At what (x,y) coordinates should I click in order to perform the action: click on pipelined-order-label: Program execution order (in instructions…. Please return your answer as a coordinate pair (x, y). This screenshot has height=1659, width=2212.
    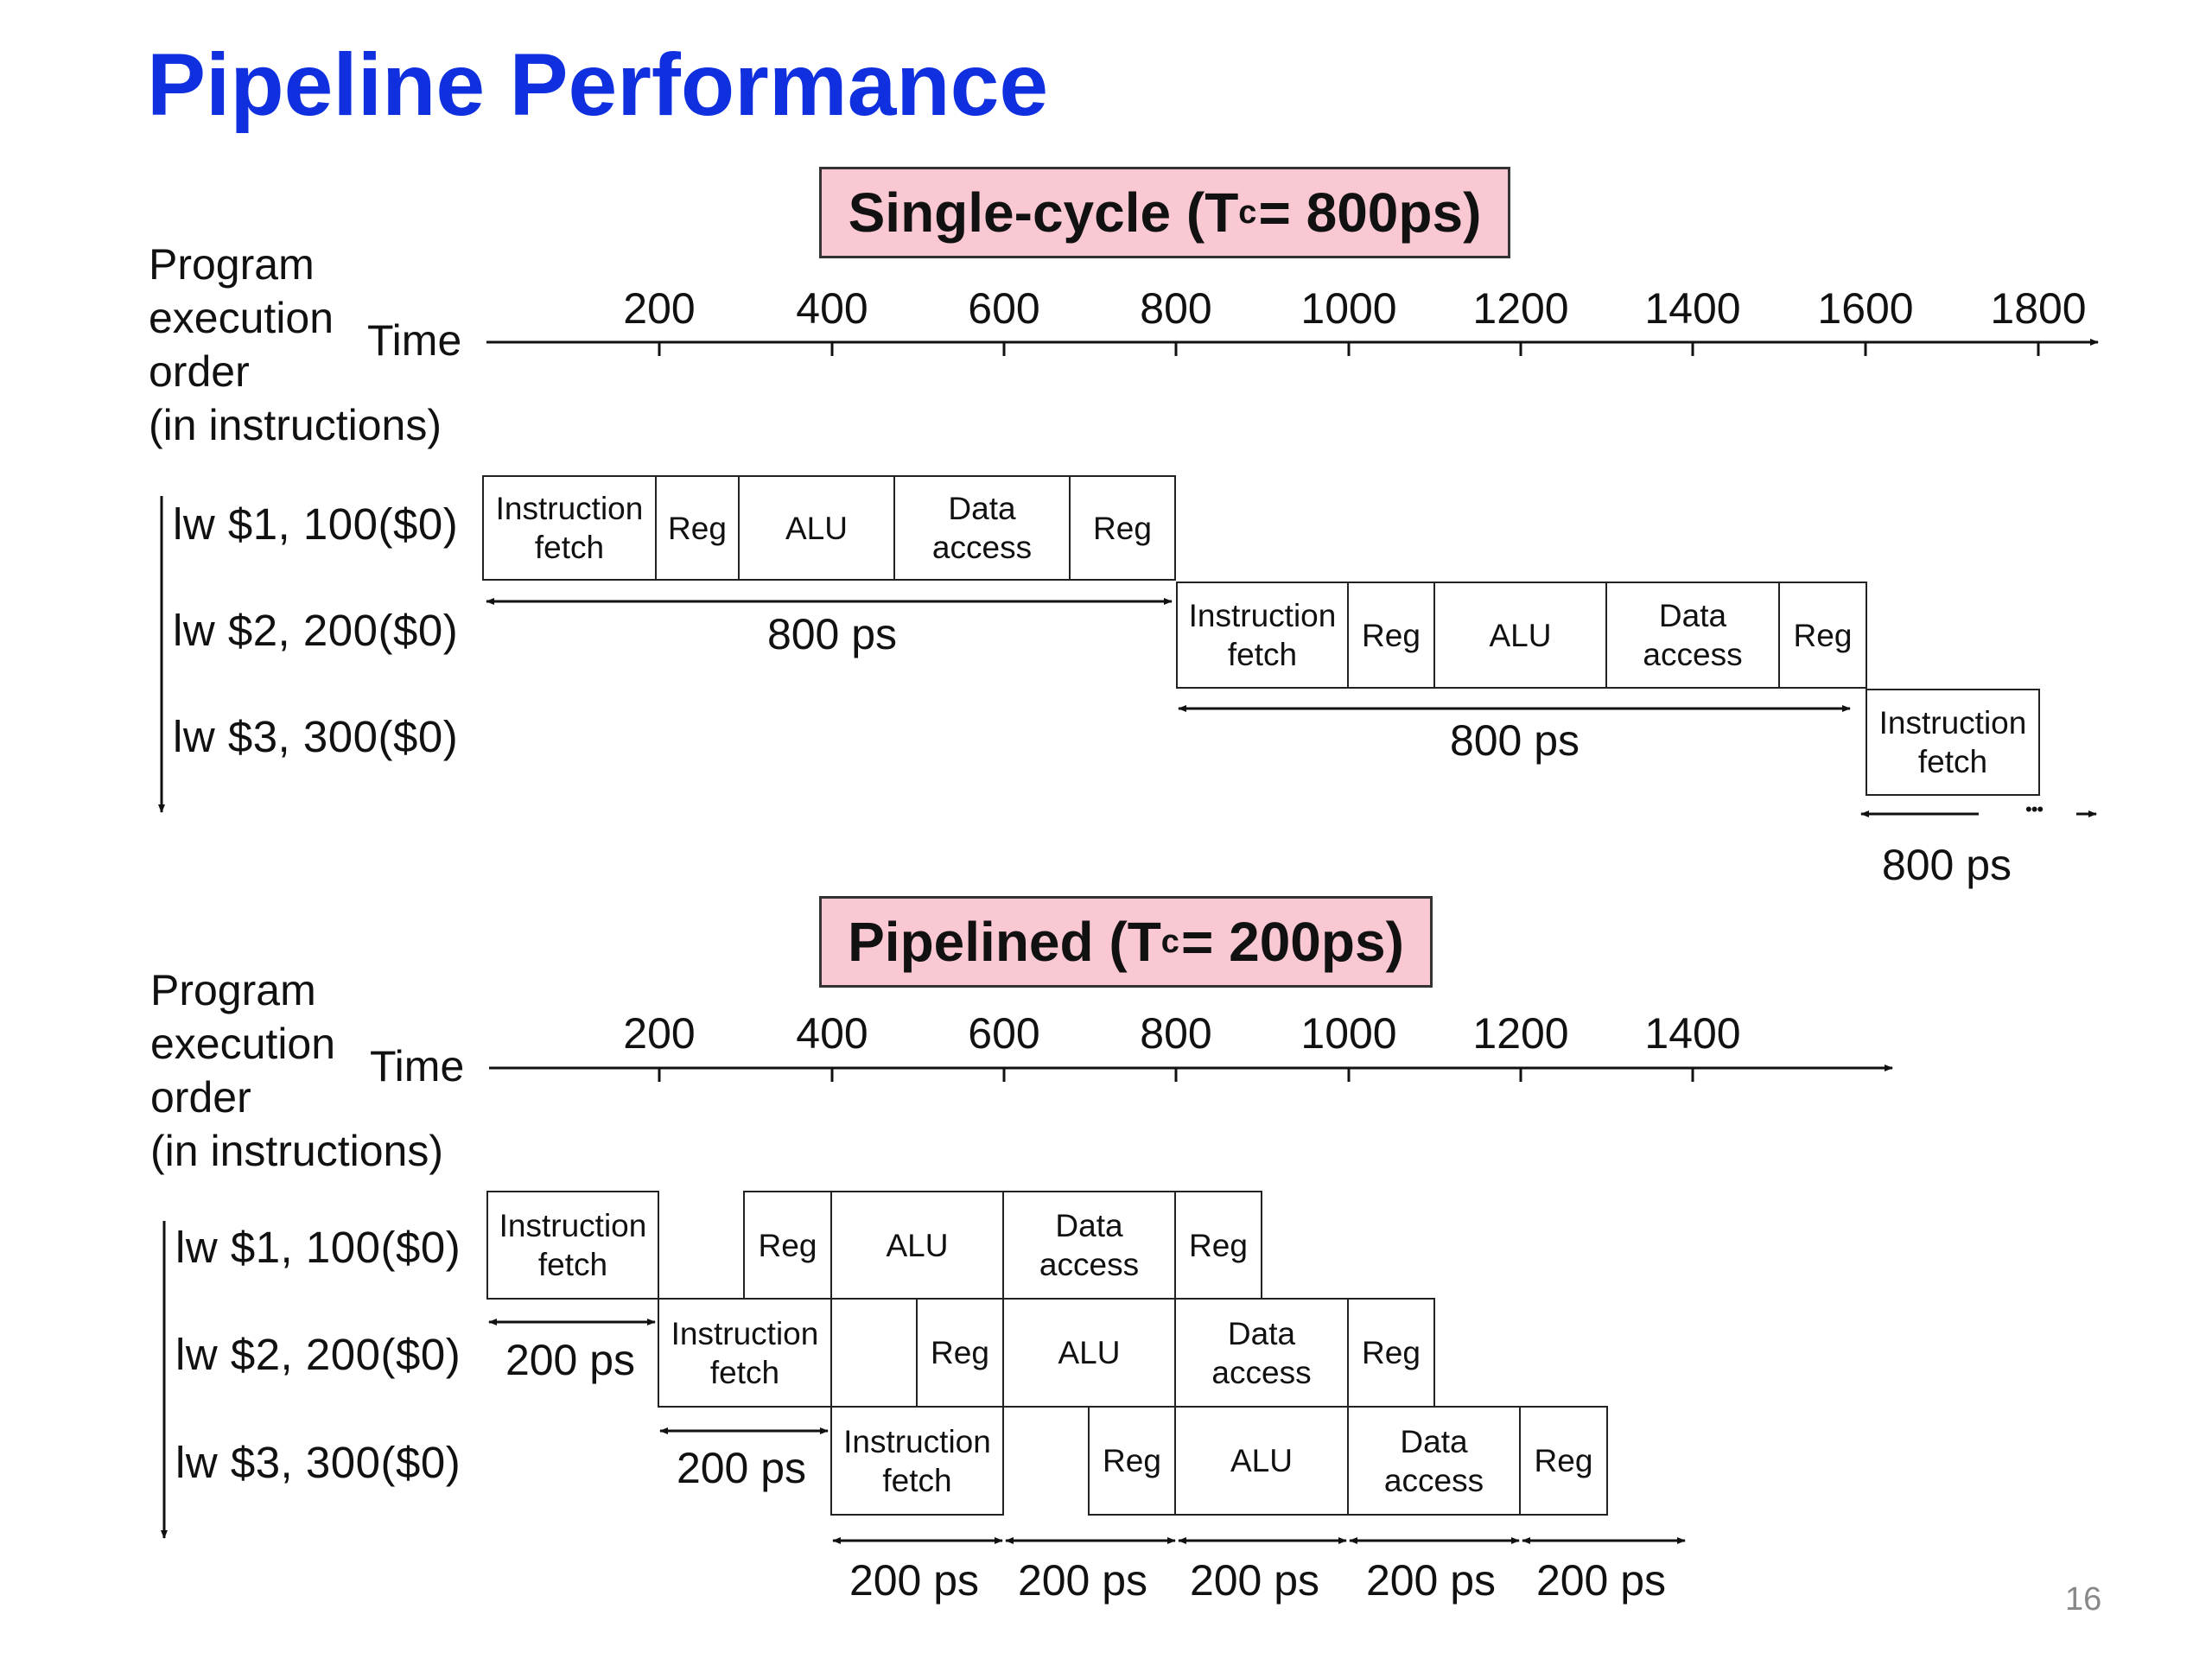
    Looking at the image, I should click on (296, 1070).